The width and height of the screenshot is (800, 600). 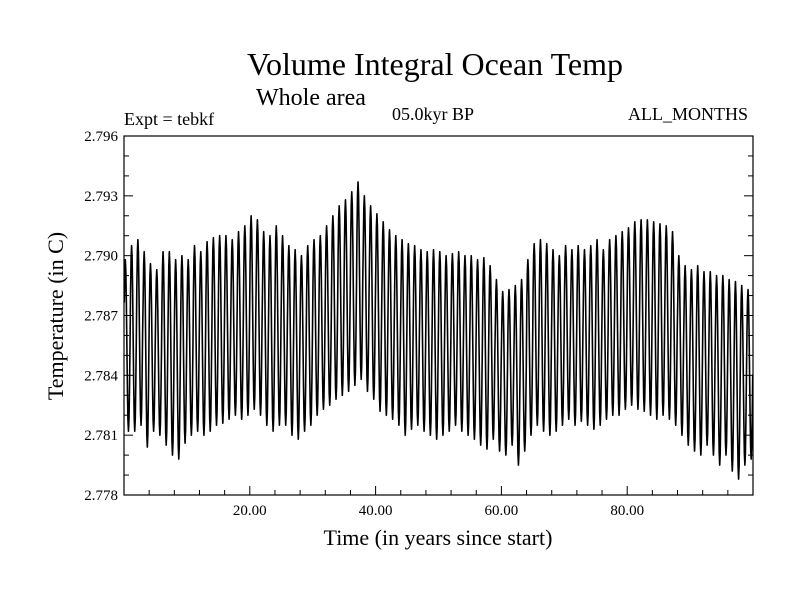 I want to click on x-tick-label: 80.00, so click(x=627, y=511).